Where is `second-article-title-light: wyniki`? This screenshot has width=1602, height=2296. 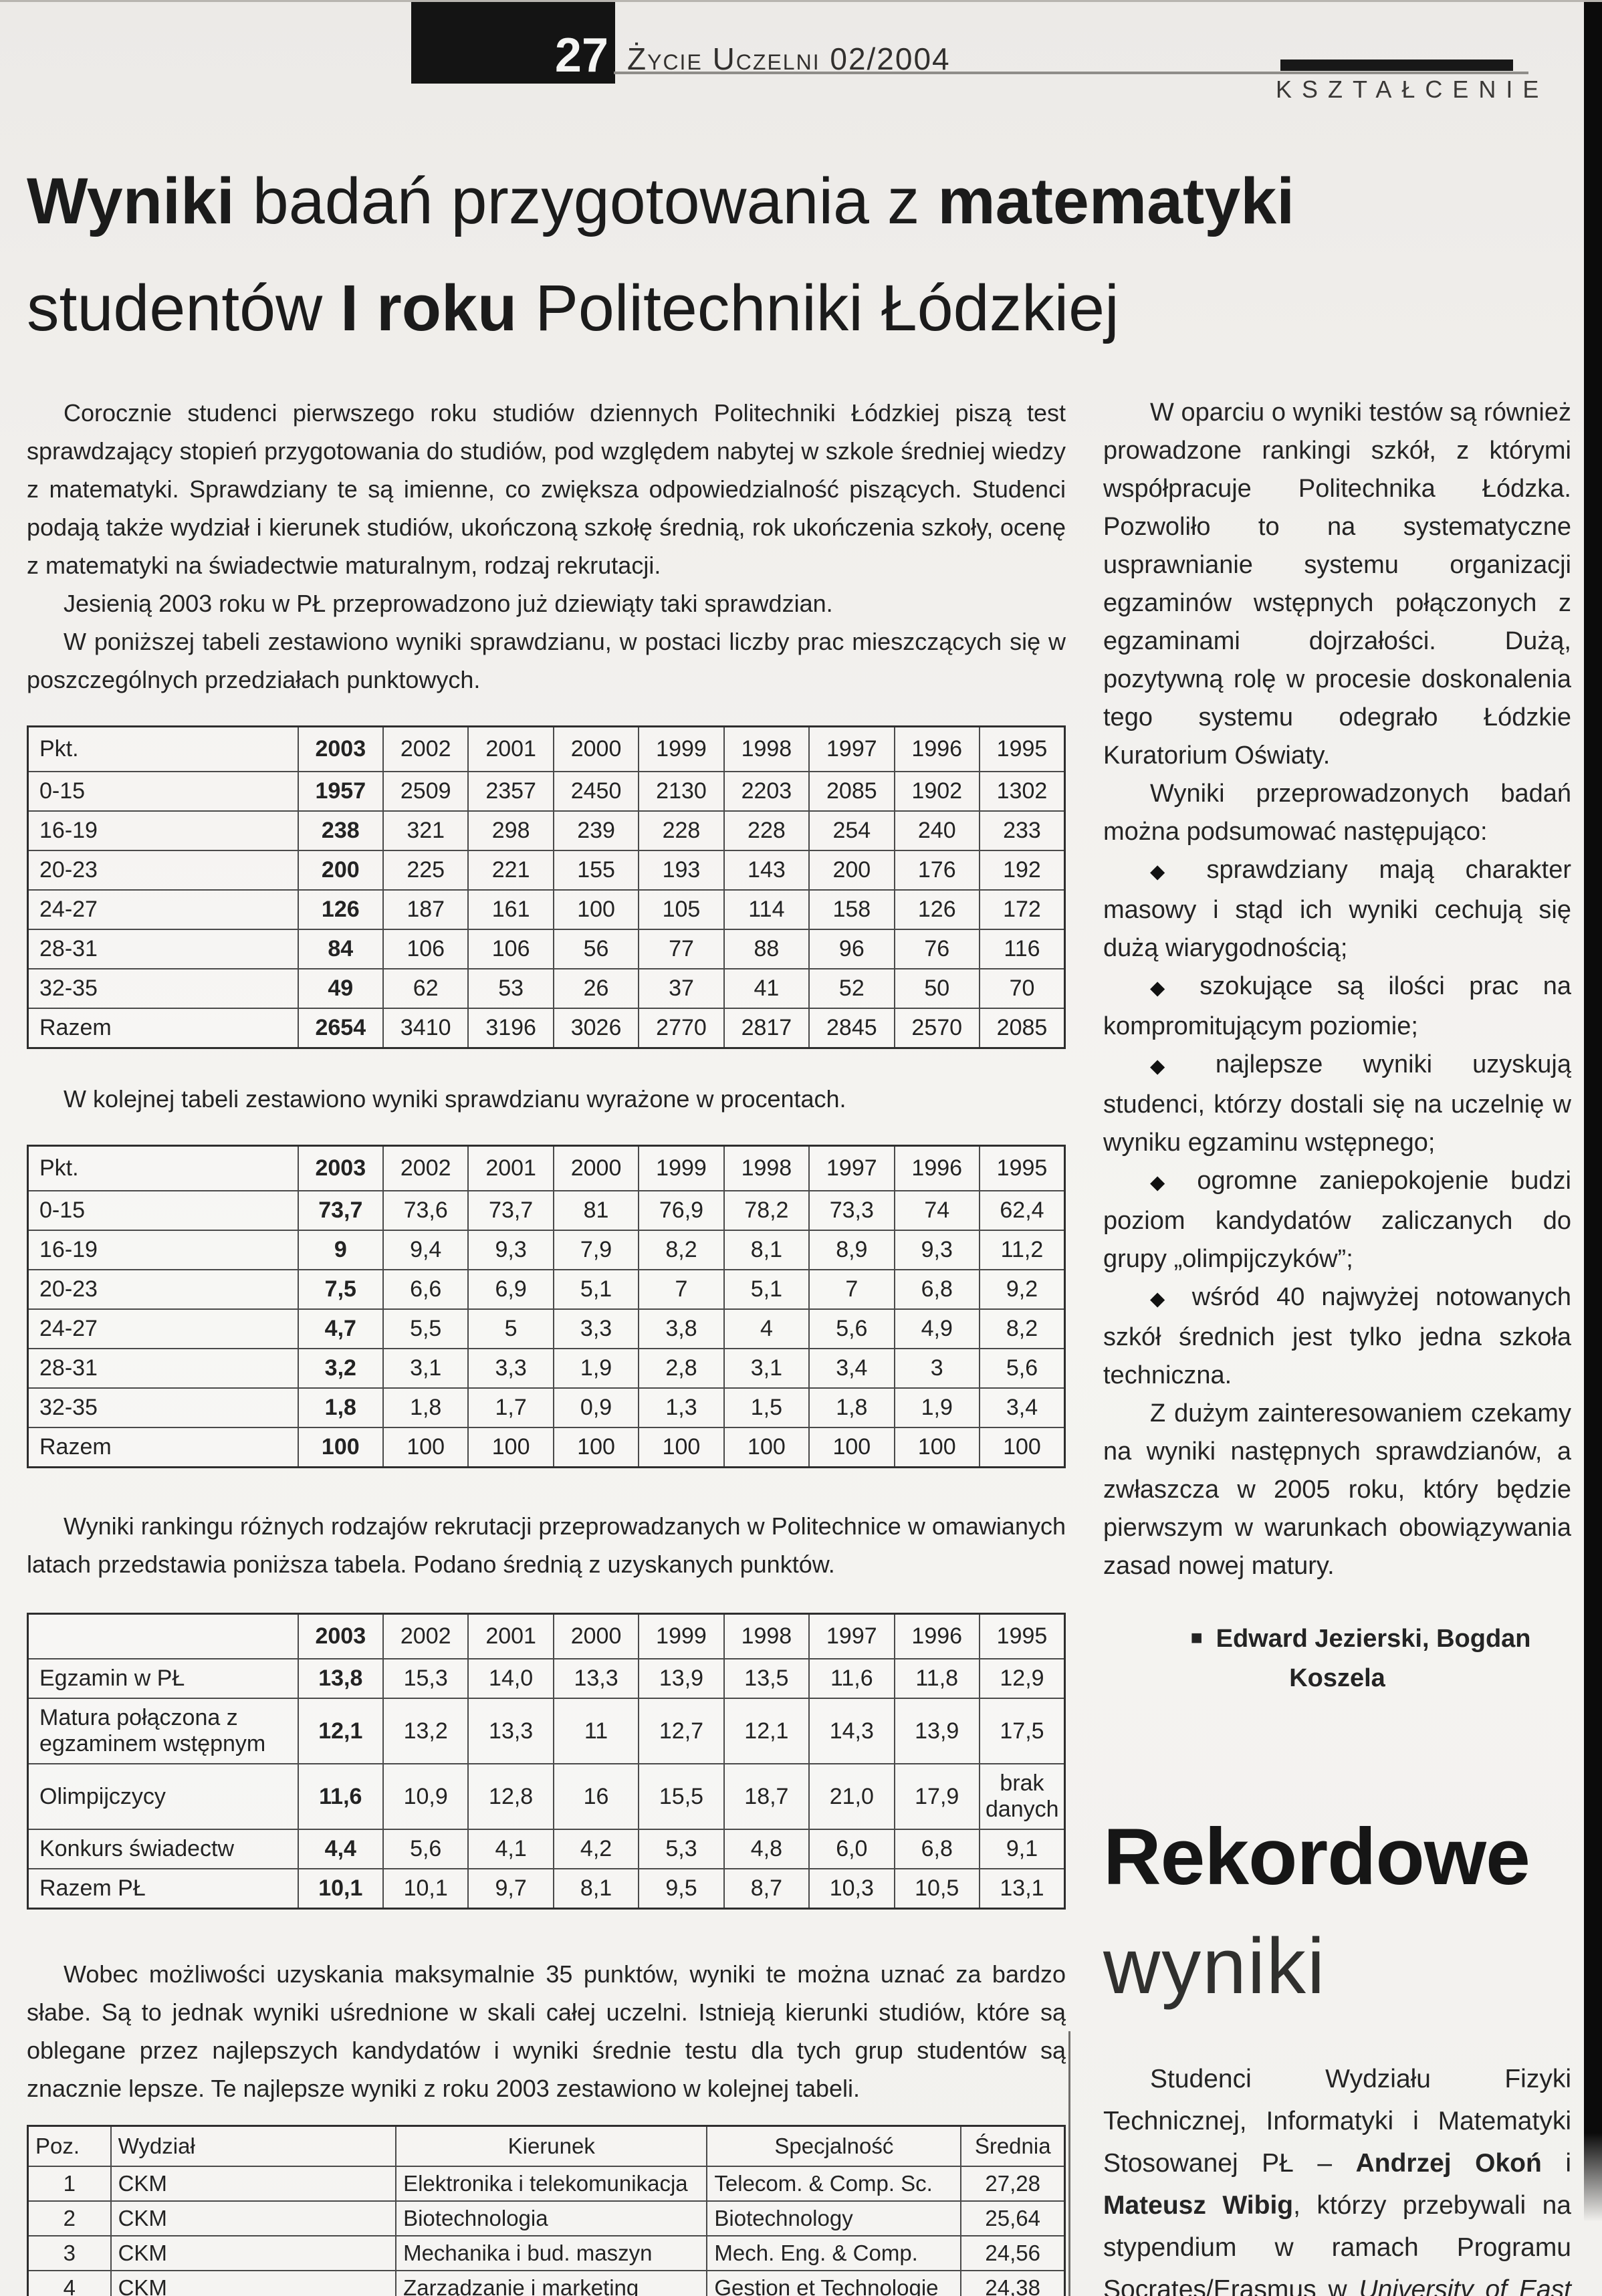 second-article-title-light: wyniki is located at coordinates (1215, 1966).